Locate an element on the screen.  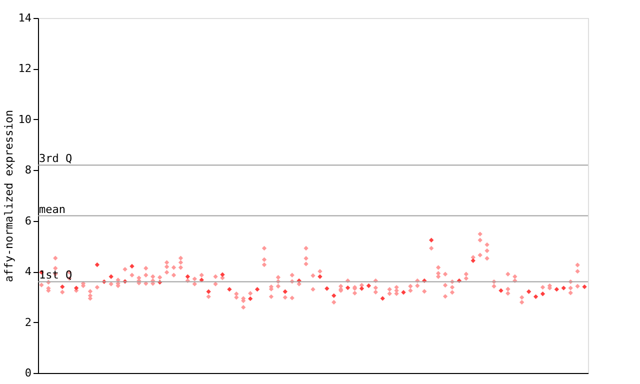
y-tick-label: 14 is located at coordinates (25, 18).